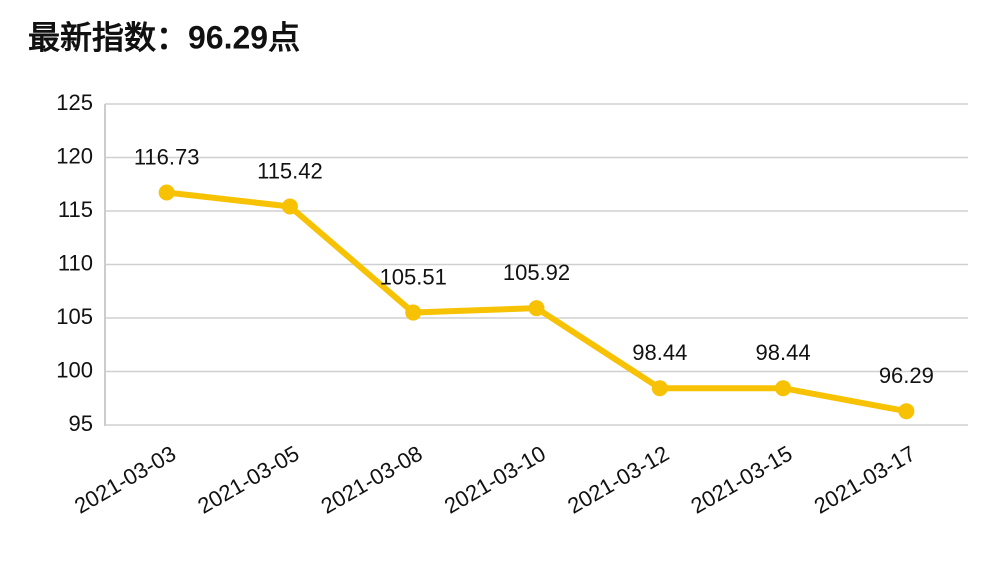 This screenshot has height=567, width=1000. Describe the element at coordinates (74, 316) in the screenshot. I see `y-tick-label: 105` at that location.